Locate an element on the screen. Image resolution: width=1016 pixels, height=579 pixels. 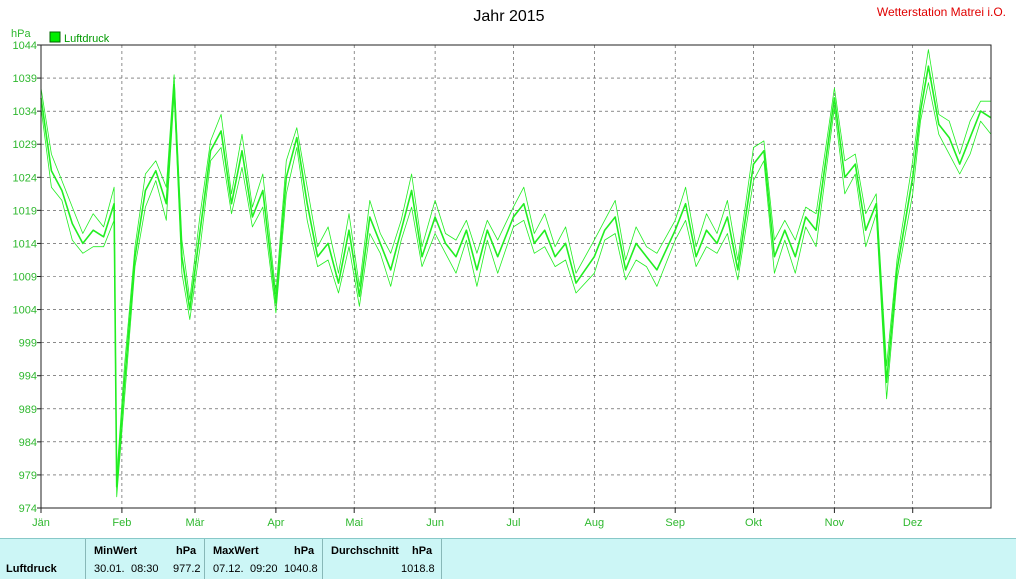
stats-series-label: Luftdruck is located at coordinates (31, 569).